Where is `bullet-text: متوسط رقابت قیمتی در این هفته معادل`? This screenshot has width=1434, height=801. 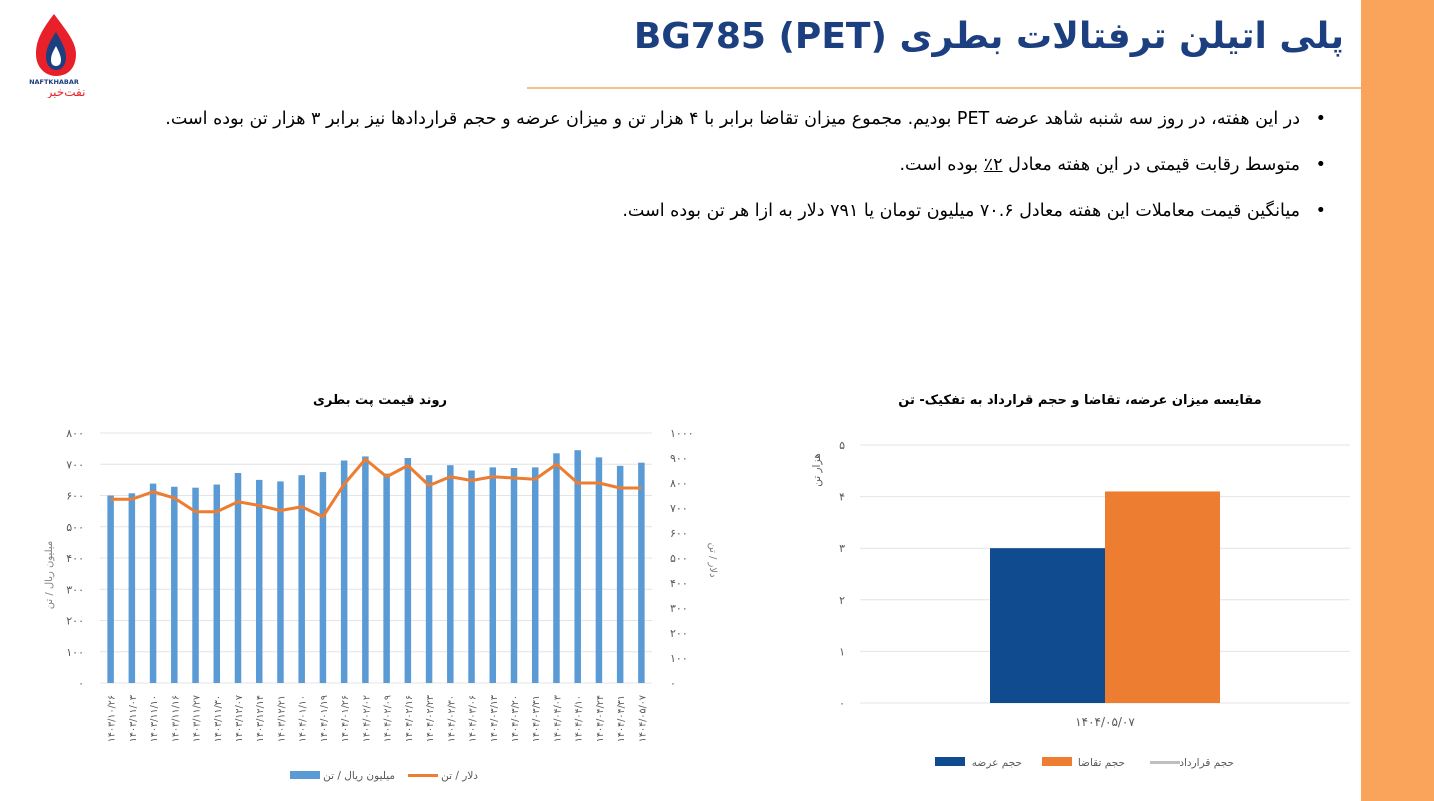 bullet-text: متوسط رقابت قیمتی در این هفته معادل is located at coordinates (1151, 165).